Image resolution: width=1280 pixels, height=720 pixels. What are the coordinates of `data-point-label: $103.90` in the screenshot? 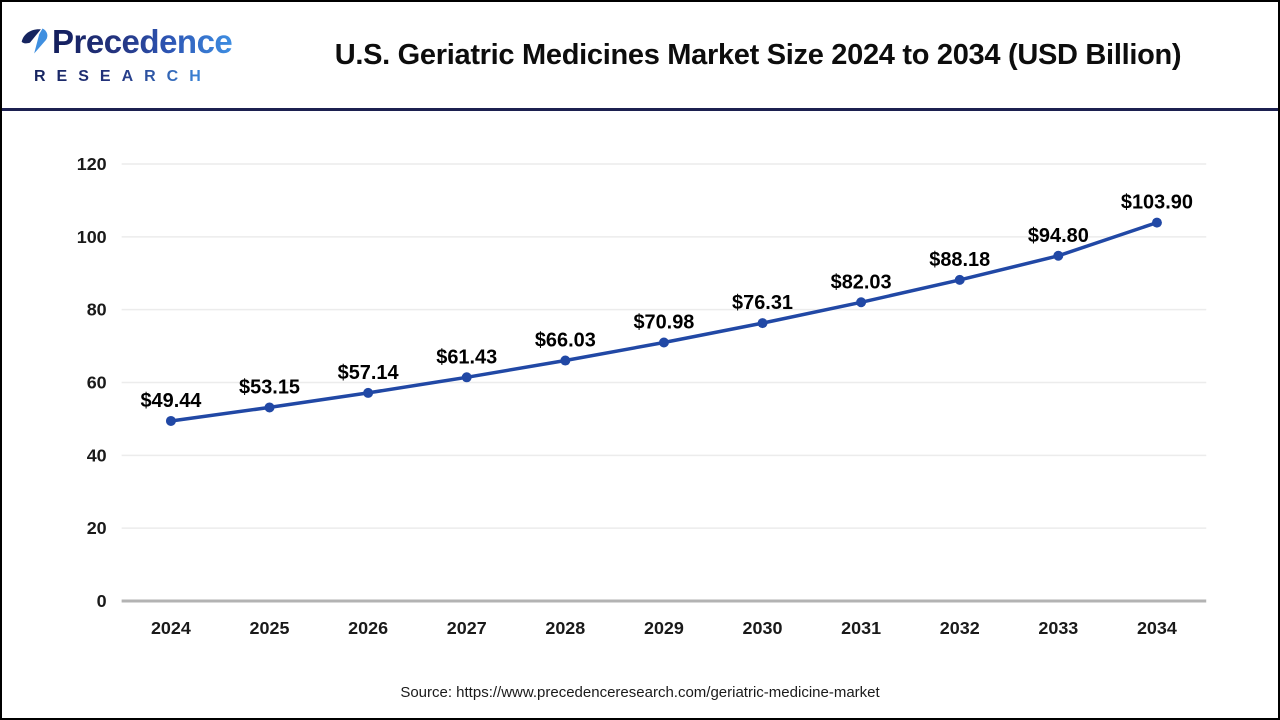 It's located at (1157, 203).